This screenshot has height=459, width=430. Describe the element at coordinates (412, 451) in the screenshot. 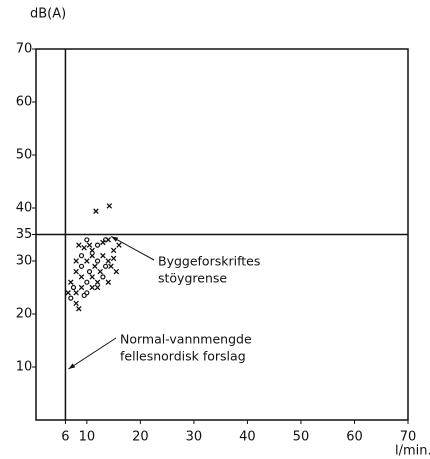

I see `x-axis-label: l/min.` at that location.